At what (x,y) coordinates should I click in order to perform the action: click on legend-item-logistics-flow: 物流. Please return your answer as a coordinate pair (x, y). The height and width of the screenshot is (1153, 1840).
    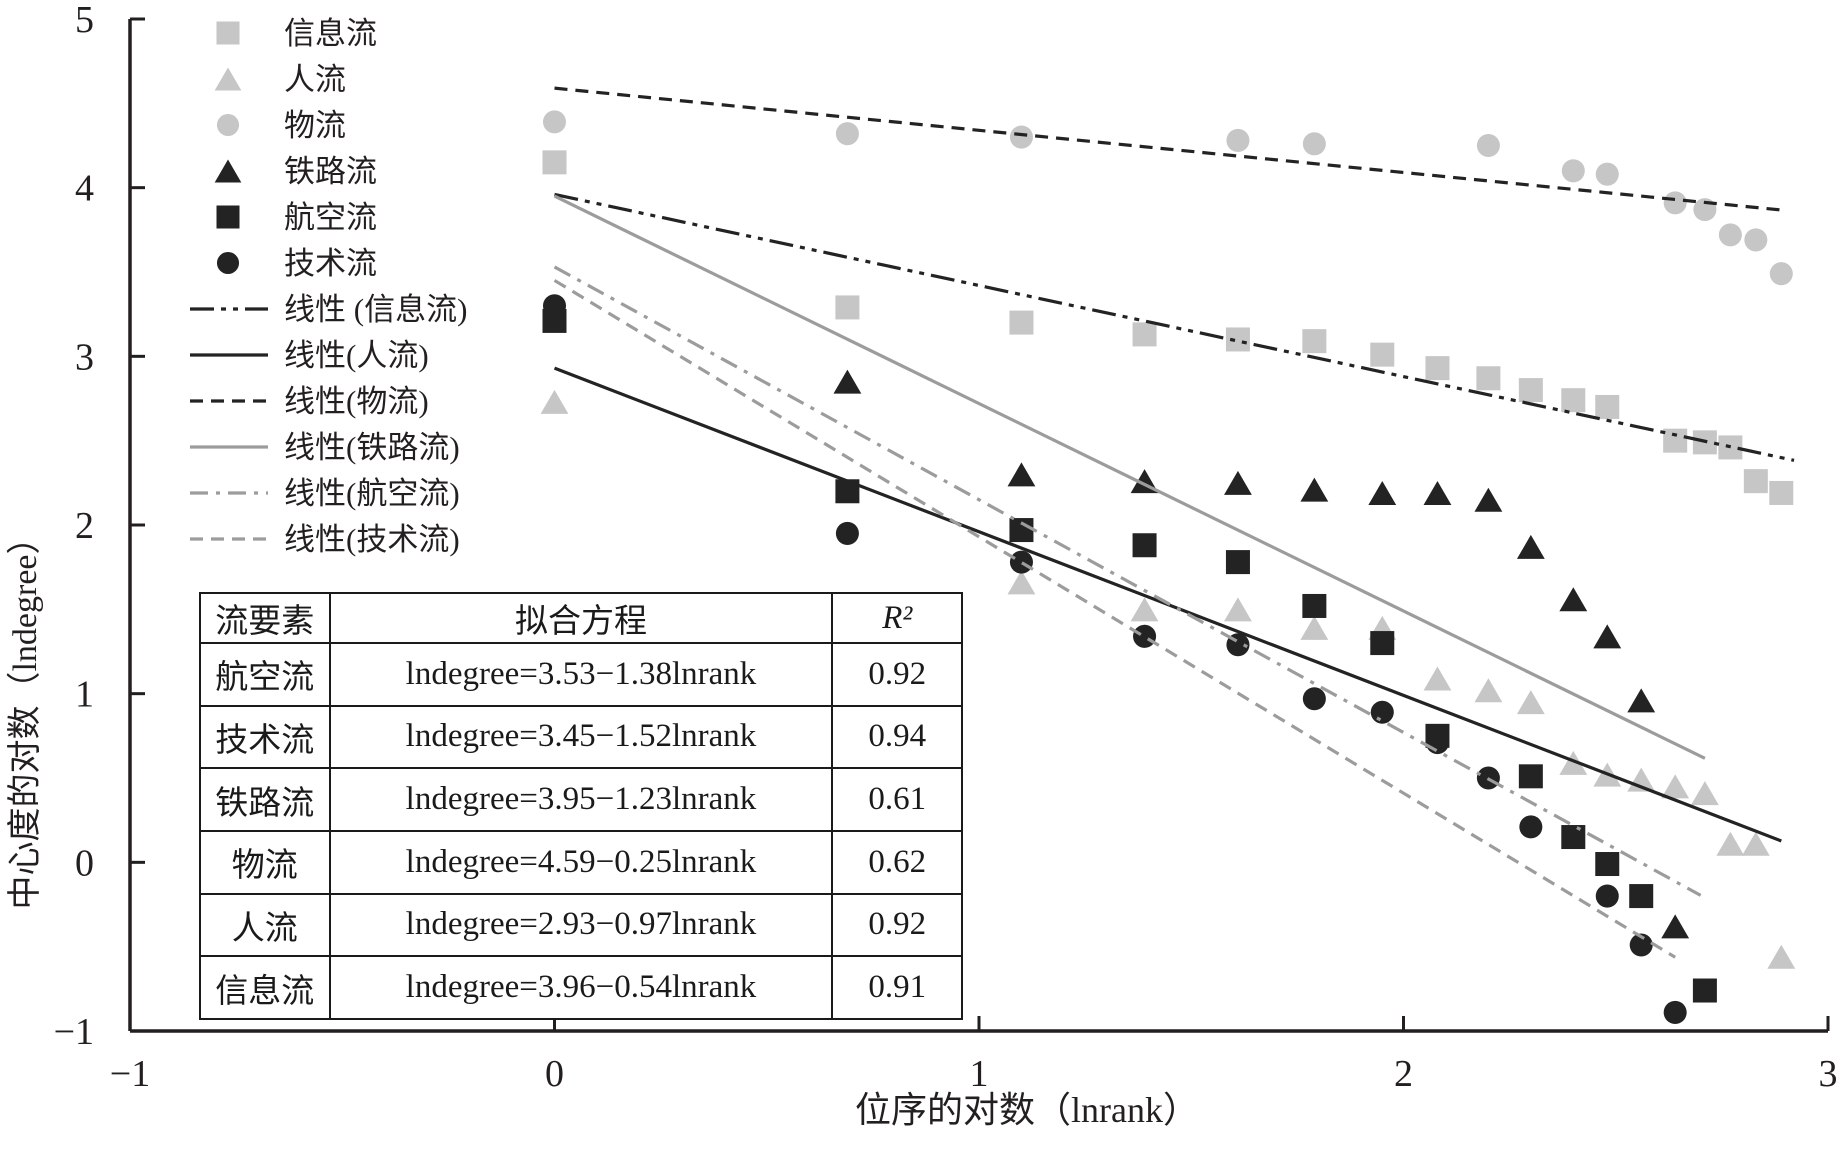
    Looking at the image, I should click on (281, 125).